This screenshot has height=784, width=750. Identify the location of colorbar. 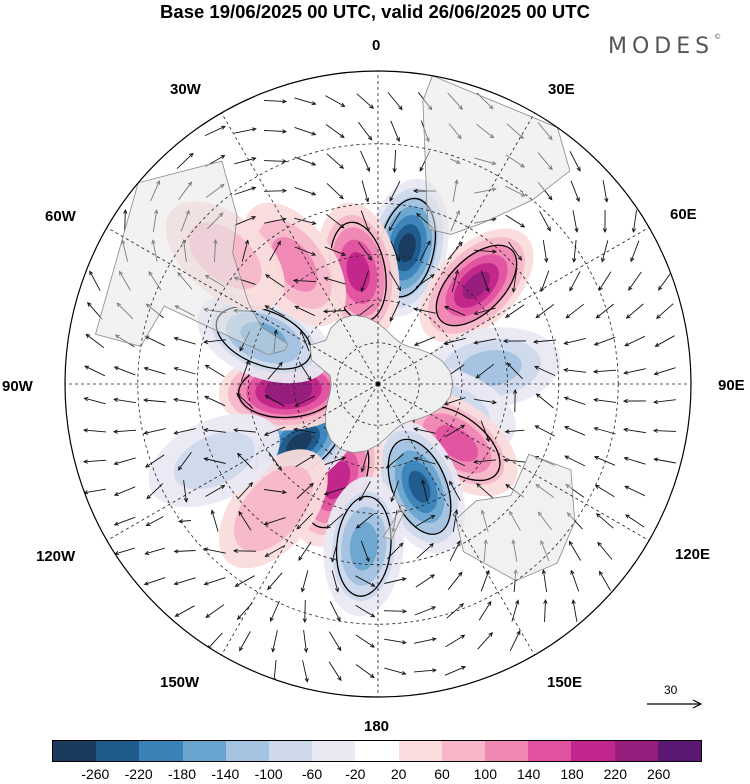
(377, 751).